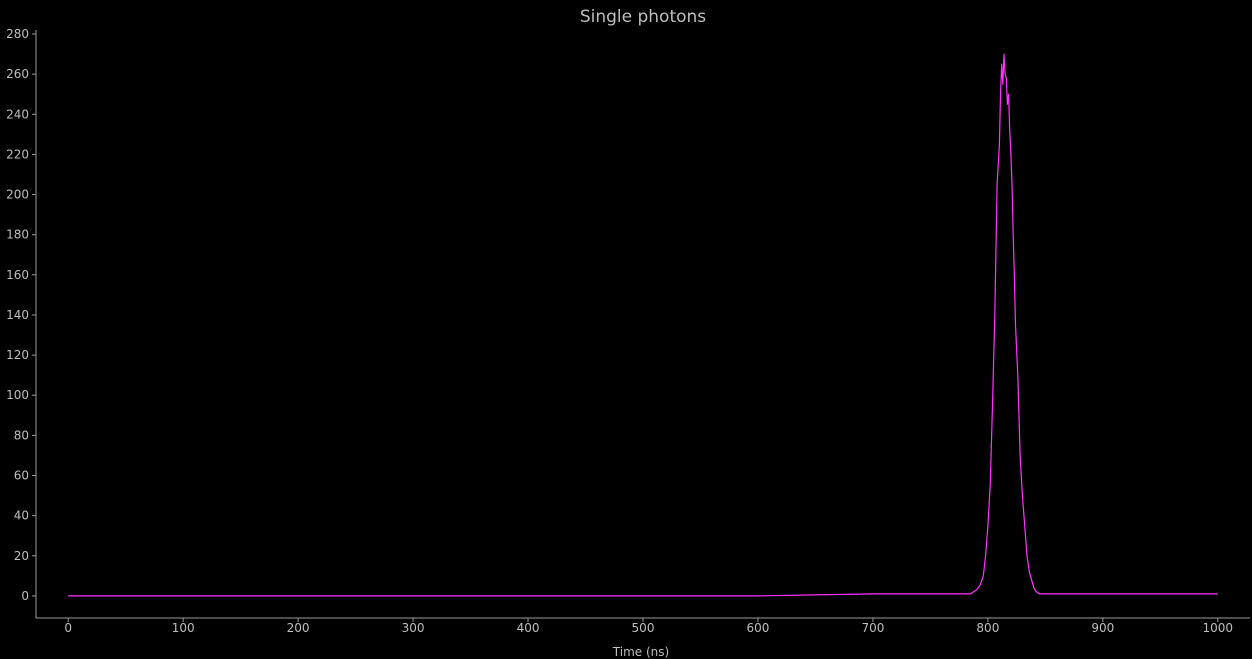  Describe the element at coordinates (17, 315) in the screenshot. I see `y-tick-label: 140` at that location.